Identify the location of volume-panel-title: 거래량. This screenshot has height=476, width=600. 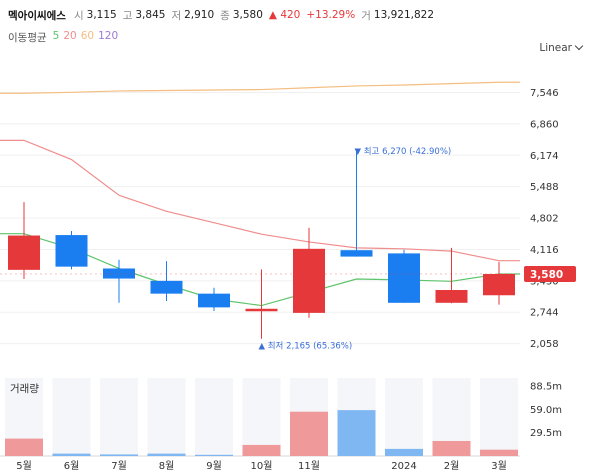
(24, 389).